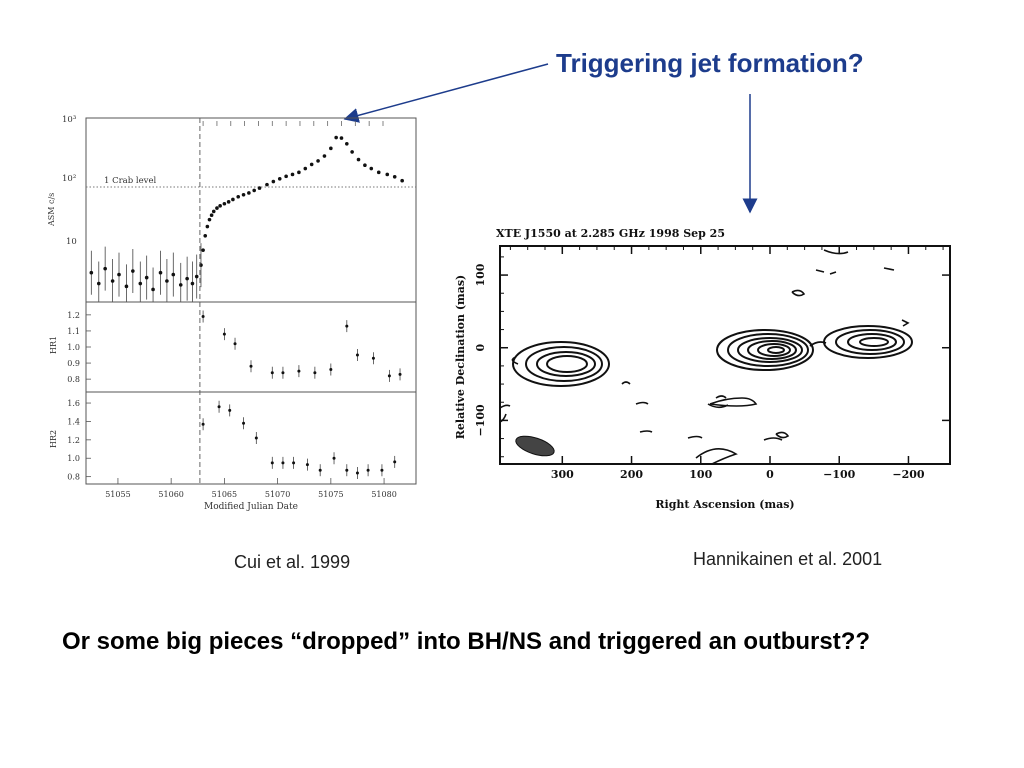 The width and height of the screenshot is (1024, 768). What do you see at coordinates (460, 357) in the screenshot?
I see `radio-ylabel: Relative Declination (mas)` at bounding box center [460, 357].